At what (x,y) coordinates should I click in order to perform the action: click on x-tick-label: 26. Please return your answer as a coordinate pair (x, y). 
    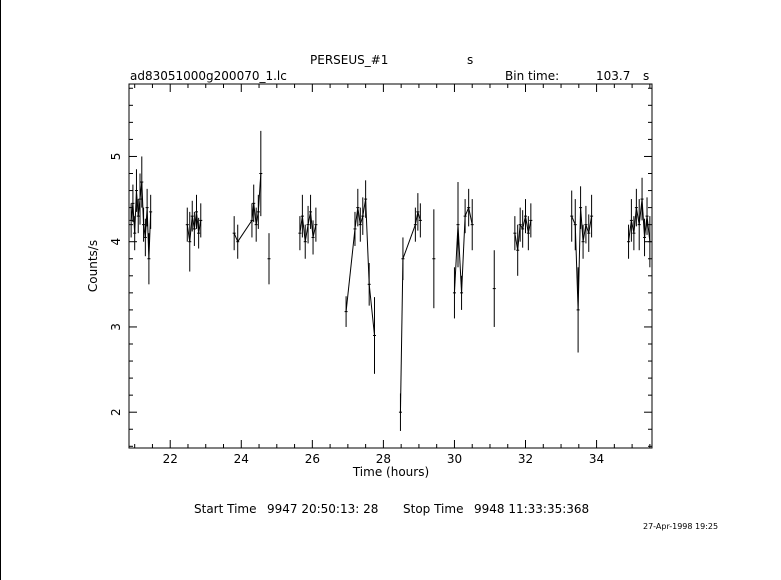
    Looking at the image, I should click on (312, 459).